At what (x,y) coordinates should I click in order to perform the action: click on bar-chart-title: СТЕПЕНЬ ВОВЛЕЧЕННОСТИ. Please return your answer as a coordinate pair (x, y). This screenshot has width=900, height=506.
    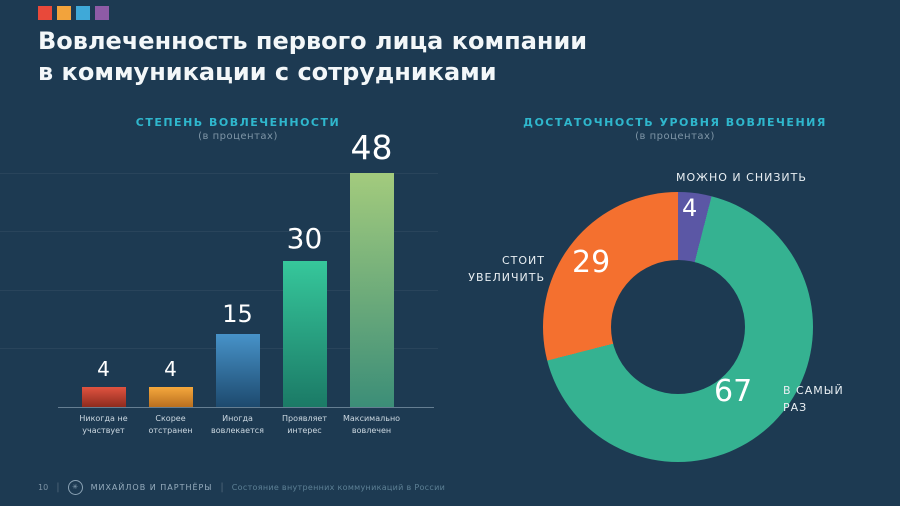
    Looking at the image, I should click on (238, 122).